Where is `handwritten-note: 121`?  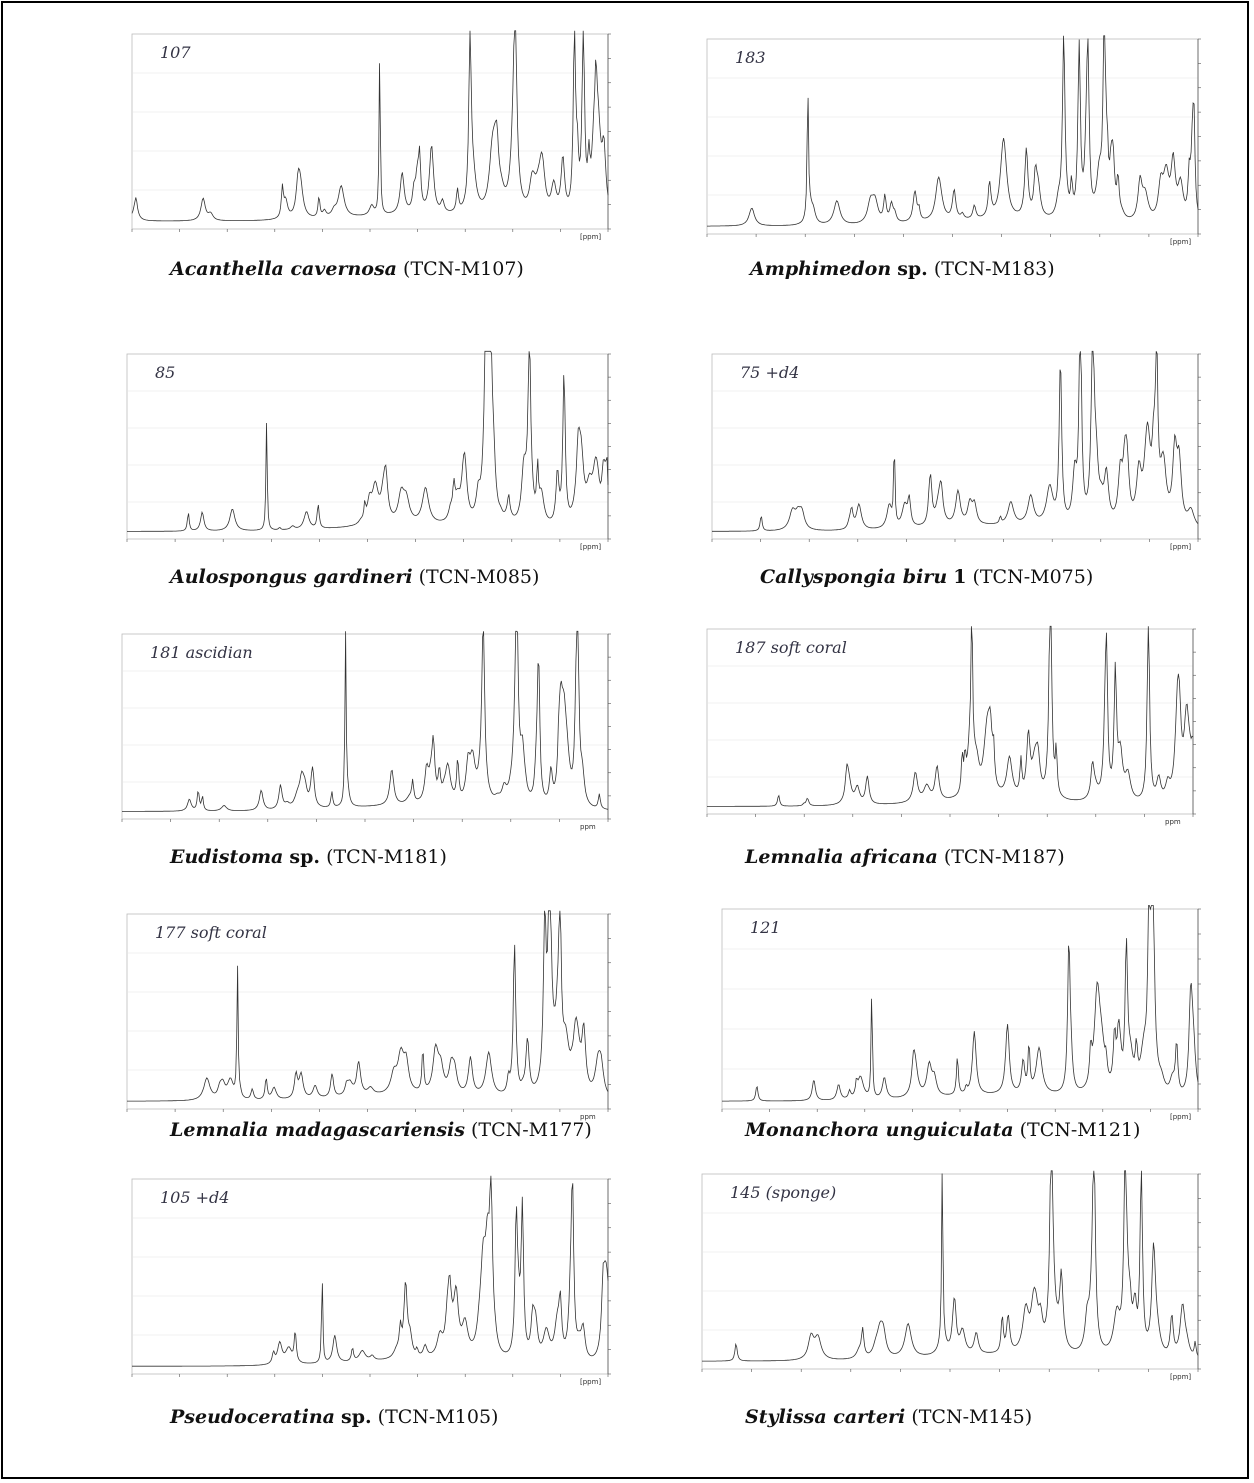
handwritten-note: 121 is located at coordinates (765, 927).